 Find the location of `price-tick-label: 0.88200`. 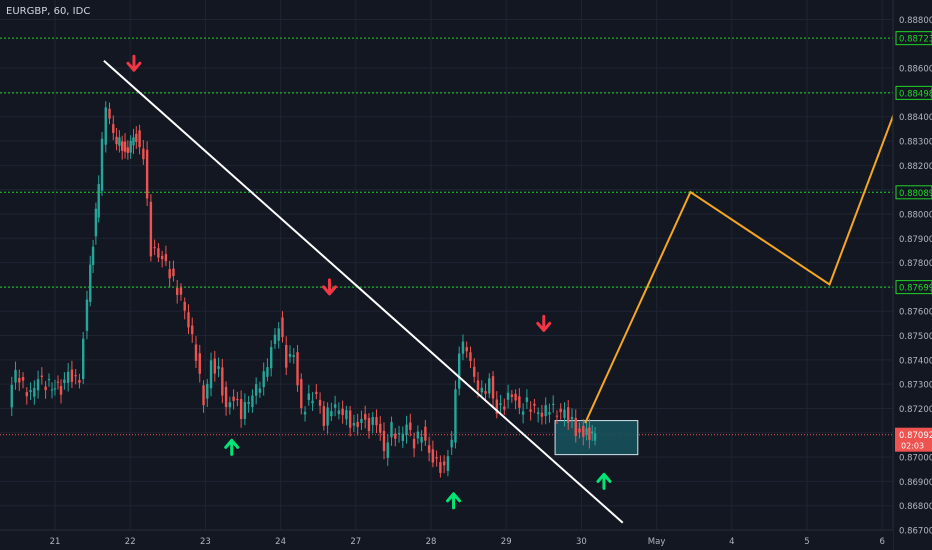

price-tick-label: 0.88200 is located at coordinates (915, 167).